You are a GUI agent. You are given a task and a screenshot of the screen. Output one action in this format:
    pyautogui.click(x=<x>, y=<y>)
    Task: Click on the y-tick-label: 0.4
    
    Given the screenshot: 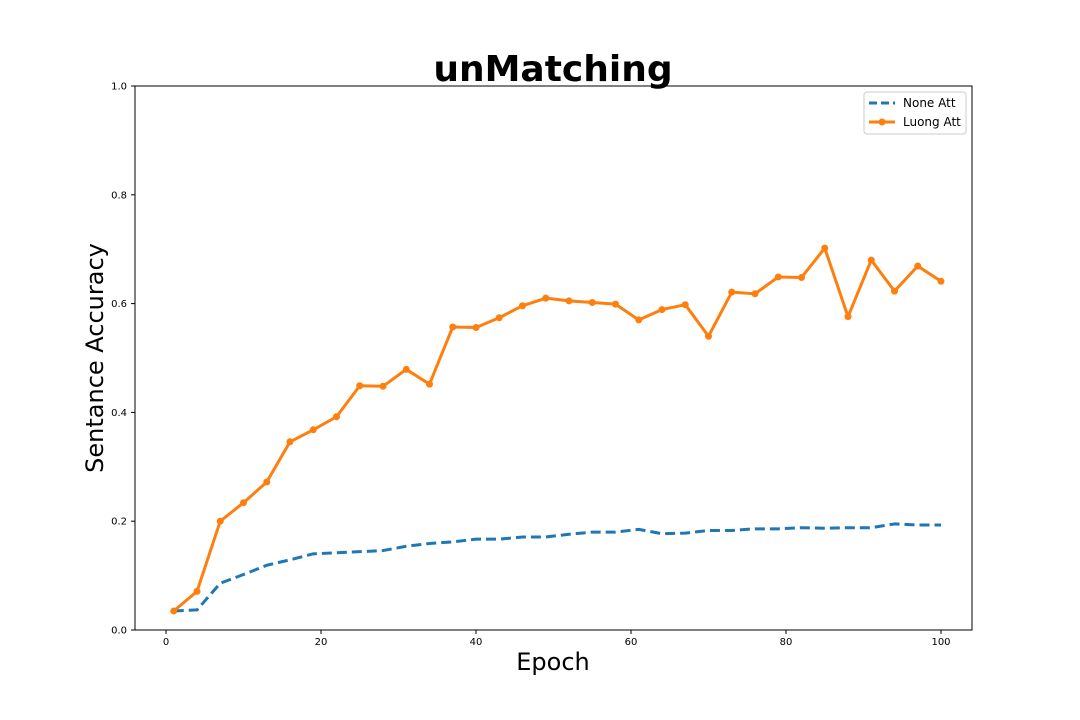 What is the action you would take?
    pyautogui.click(x=119, y=413)
    